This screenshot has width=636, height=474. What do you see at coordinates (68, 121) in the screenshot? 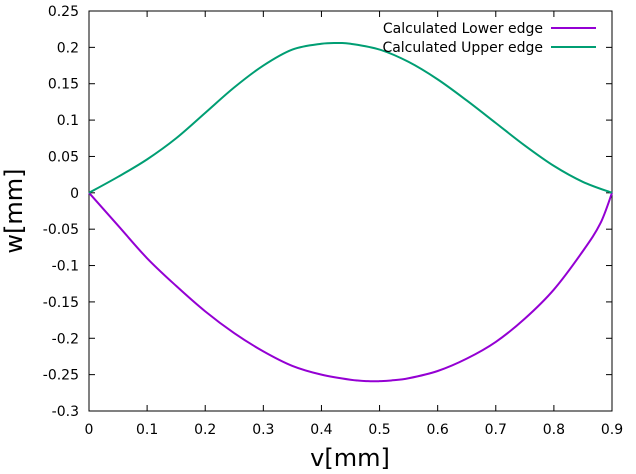
I see `y-tick-label: 0.1` at bounding box center [68, 121].